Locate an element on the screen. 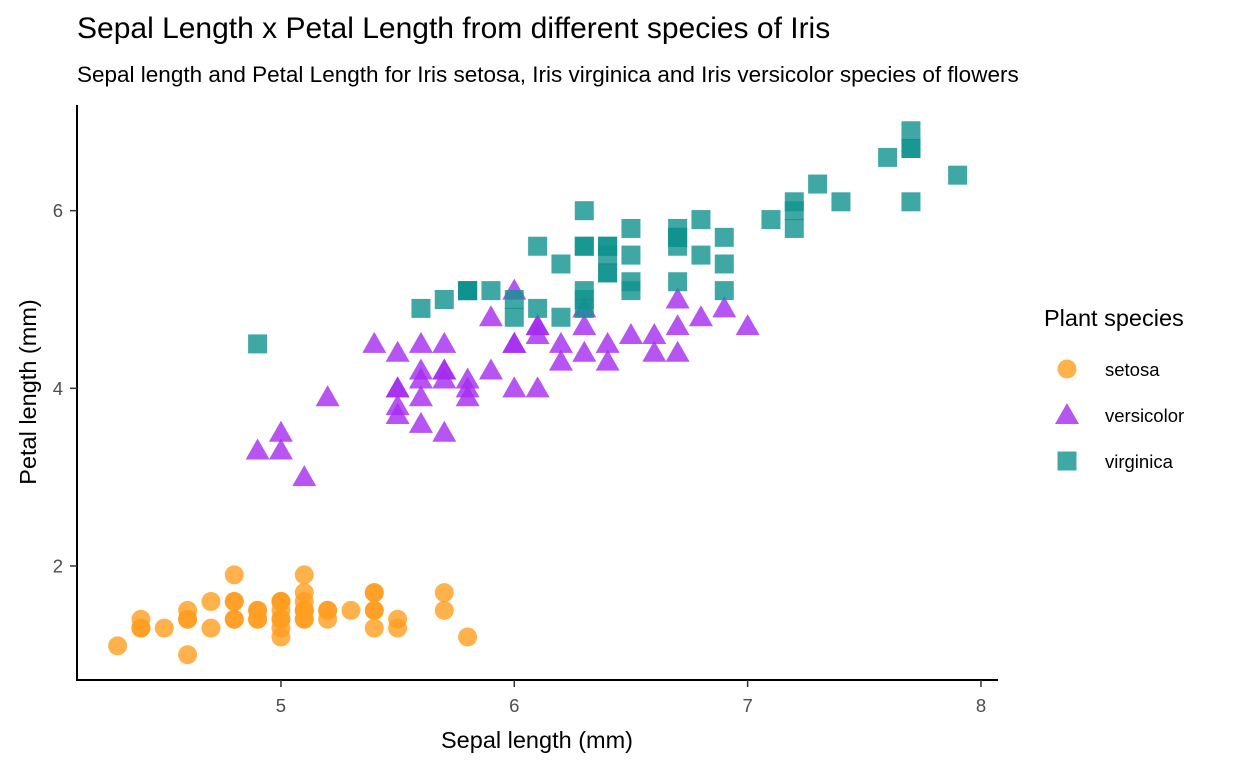 The height and width of the screenshot is (768, 1248). legend-label: setosa is located at coordinates (1132, 369).